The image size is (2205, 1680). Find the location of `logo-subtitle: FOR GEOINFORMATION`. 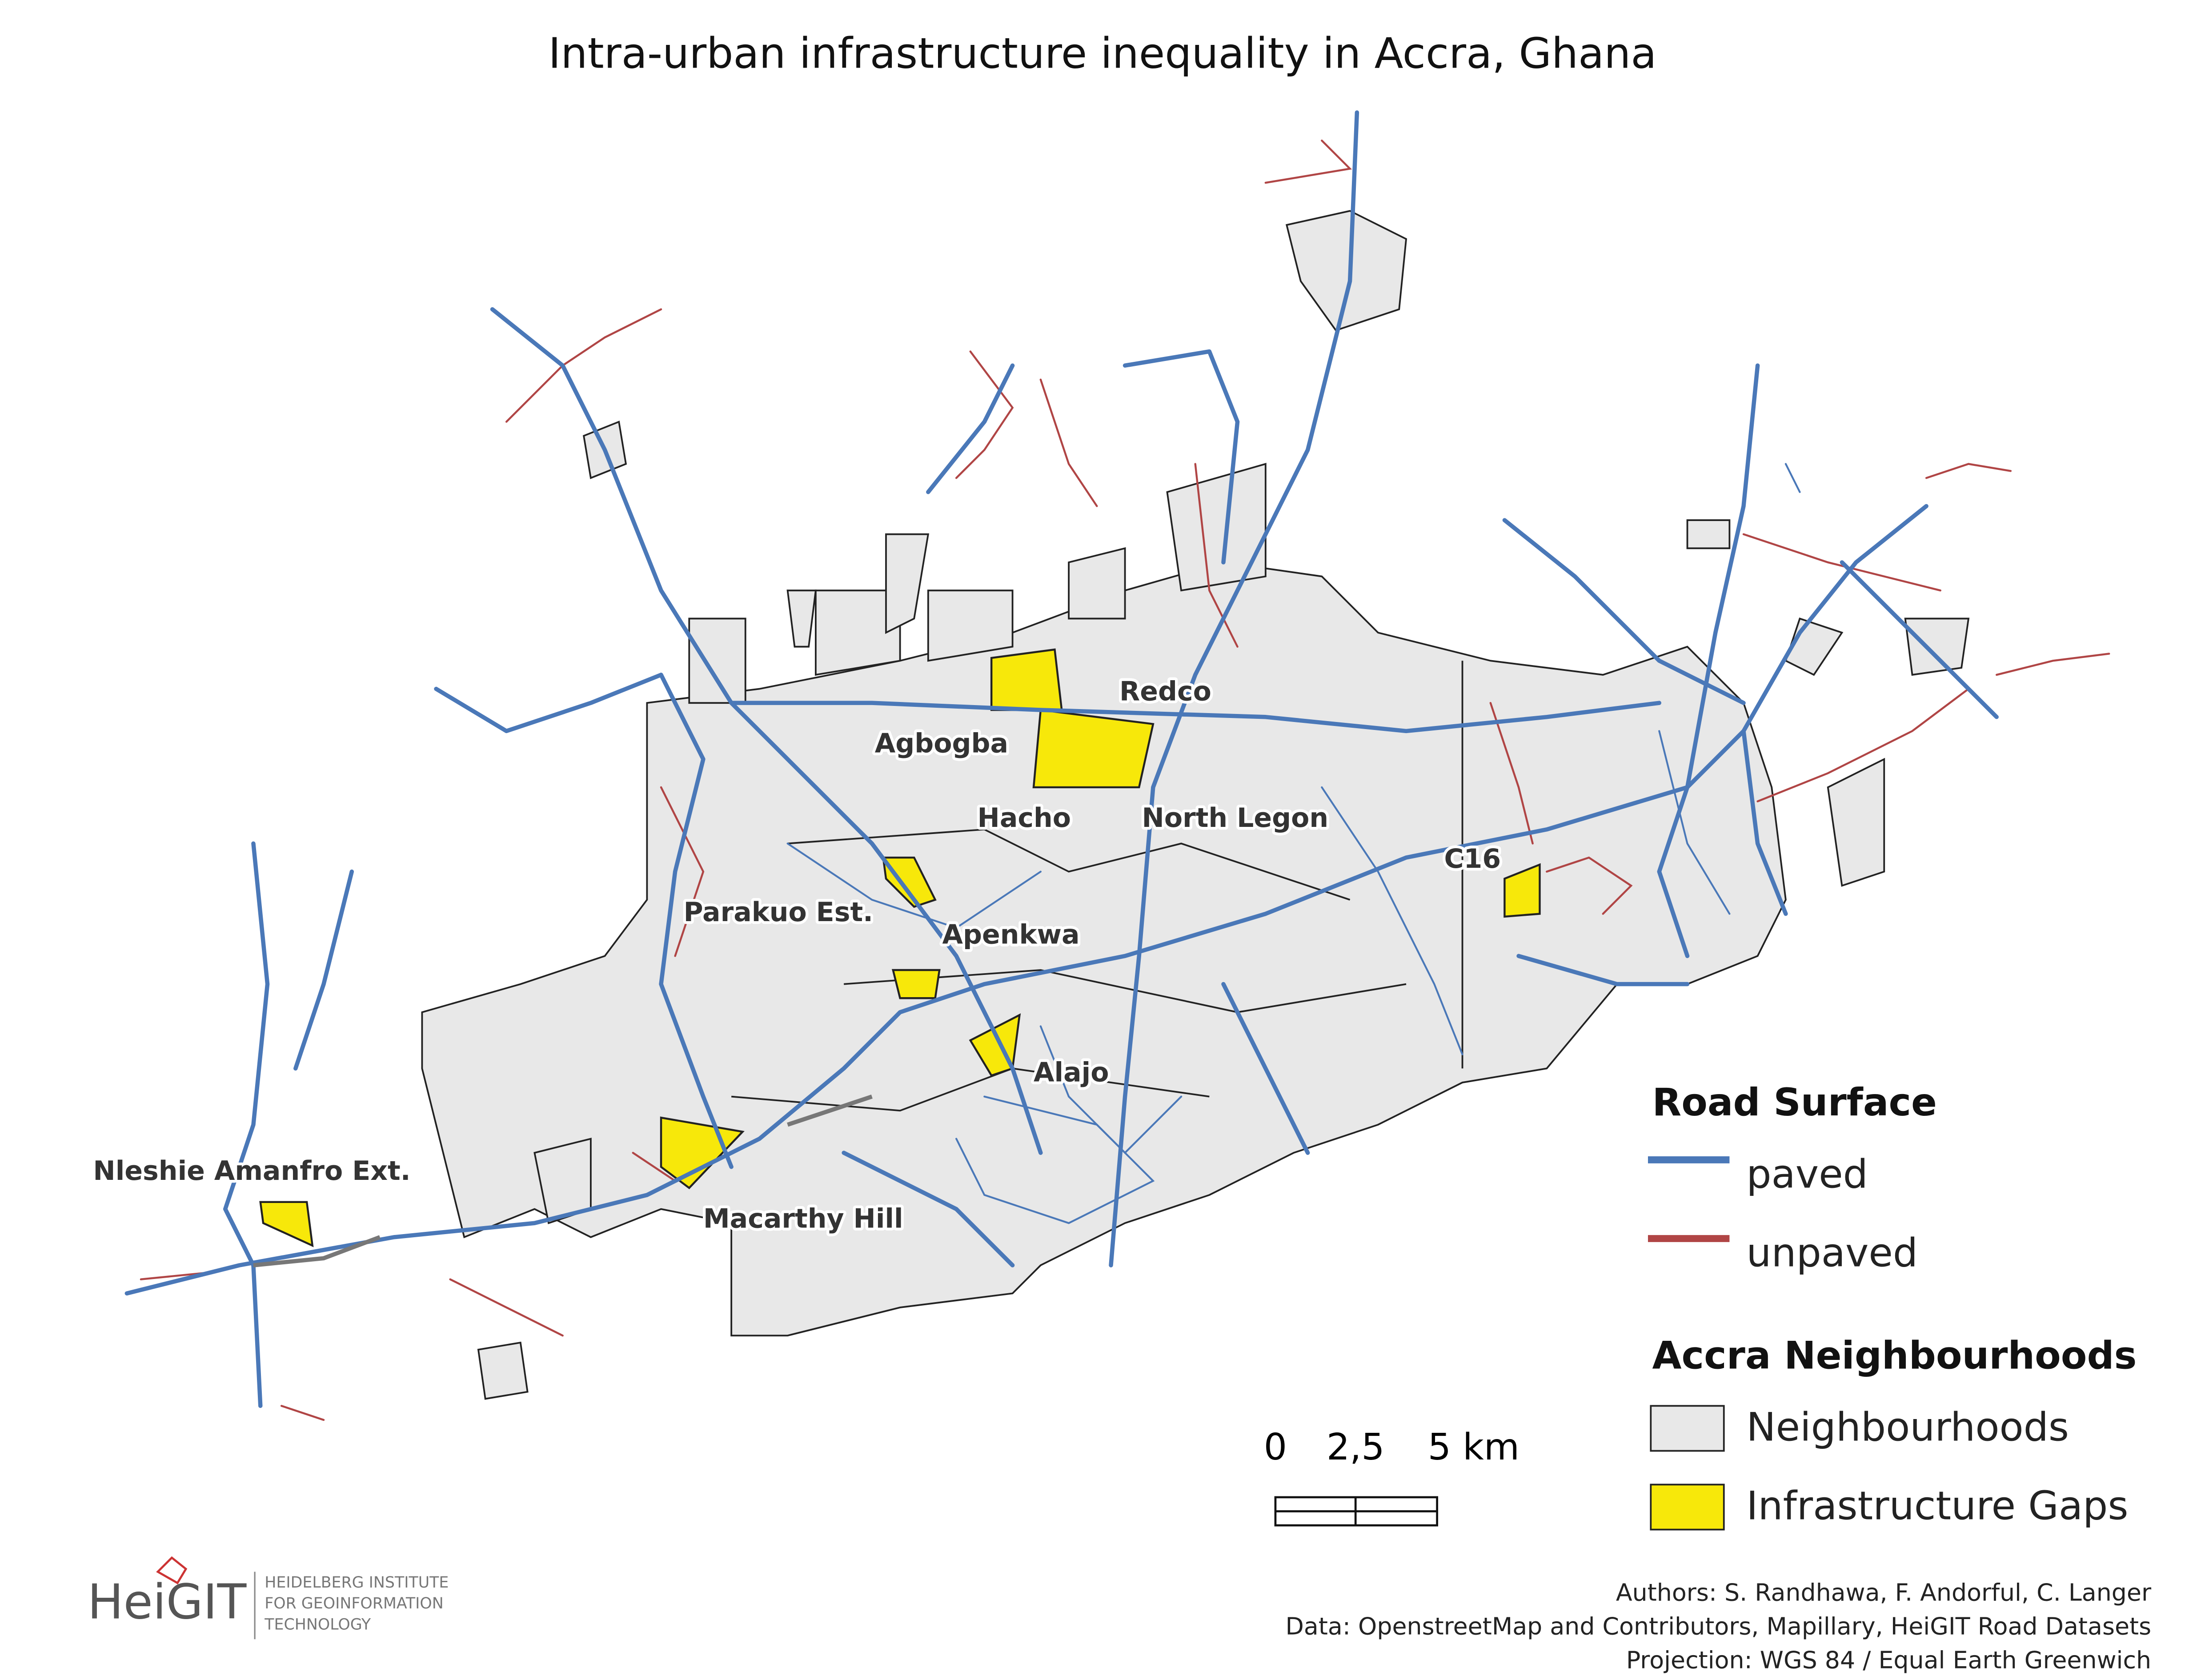

logo-subtitle: FOR GEOINFORMATION is located at coordinates (354, 1603).